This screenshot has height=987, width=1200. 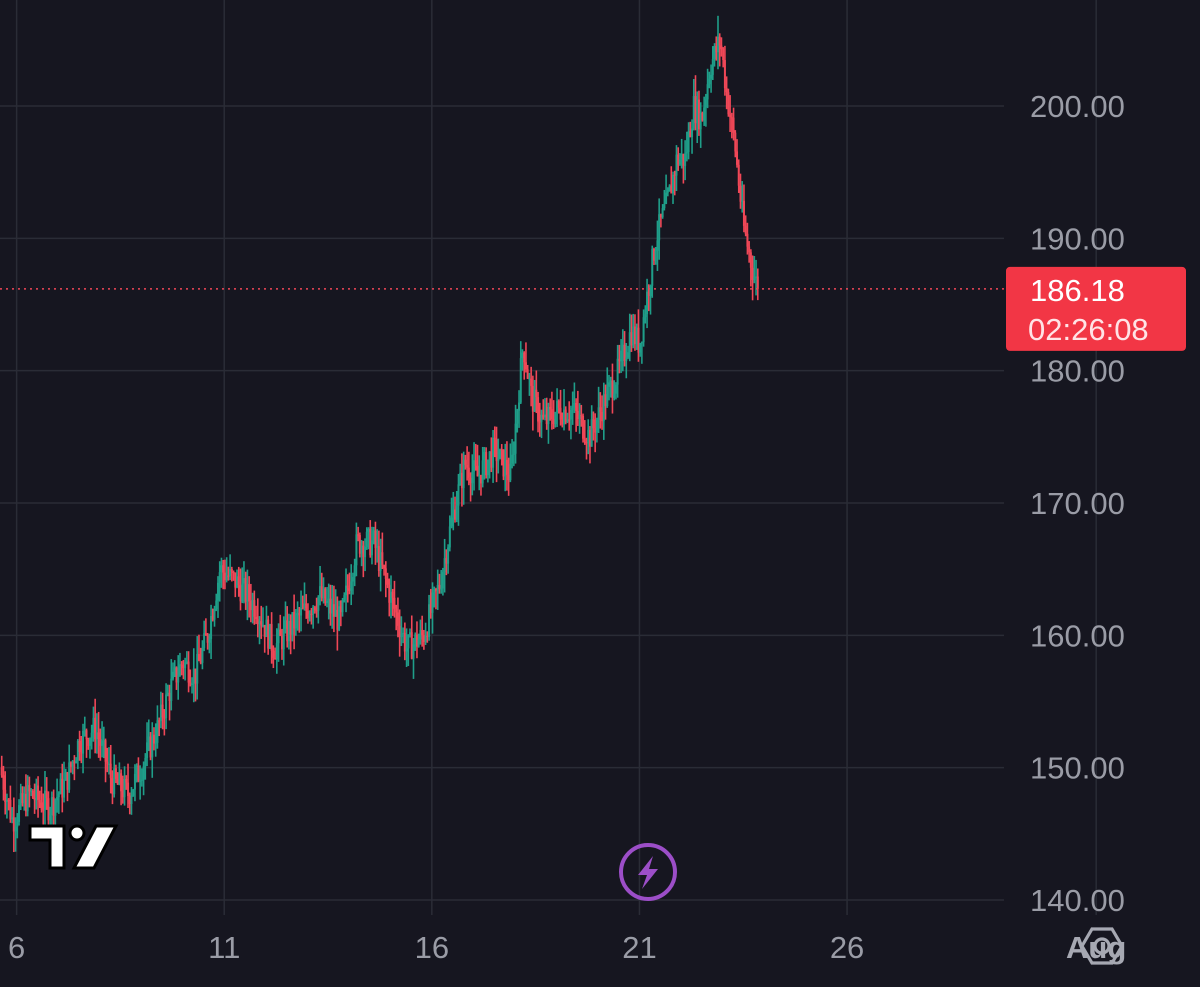 I want to click on lightning-icon, so click(x=648, y=872).